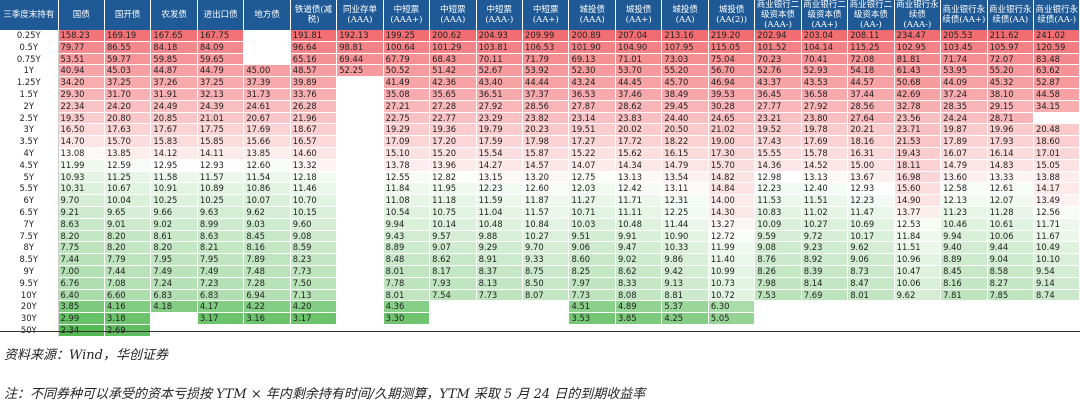 Image resolution: width=1080 pixels, height=405 pixels. Describe the element at coordinates (639, 165) in the screenshot. I see `table-cell: 14.34` at that location.